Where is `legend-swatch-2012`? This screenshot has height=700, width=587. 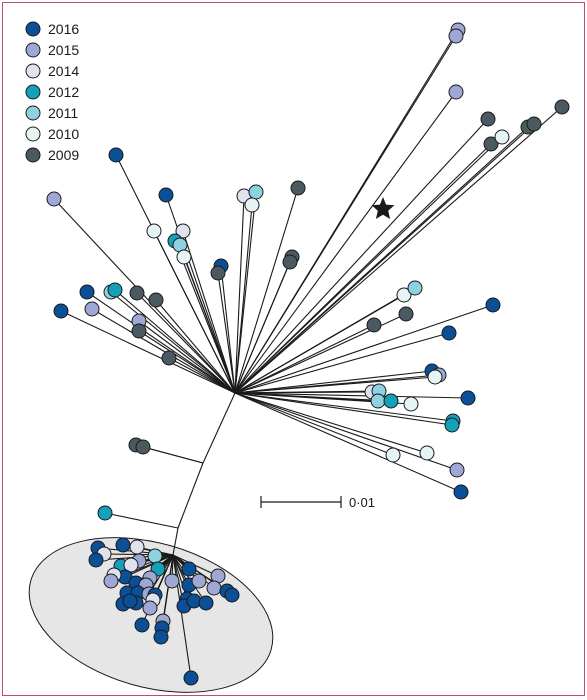
legend-swatch-2012 is located at coordinates (33, 92).